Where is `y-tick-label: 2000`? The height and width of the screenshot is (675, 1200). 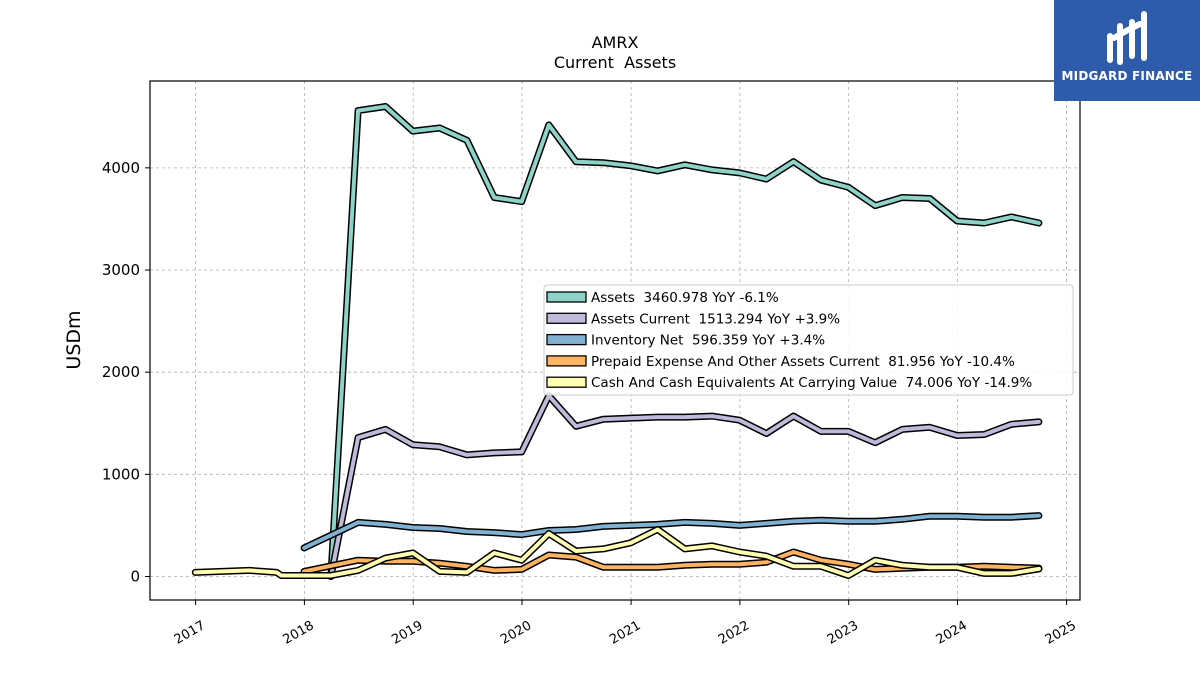
y-tick-label: 2000 is located at coordinates (121, 372).